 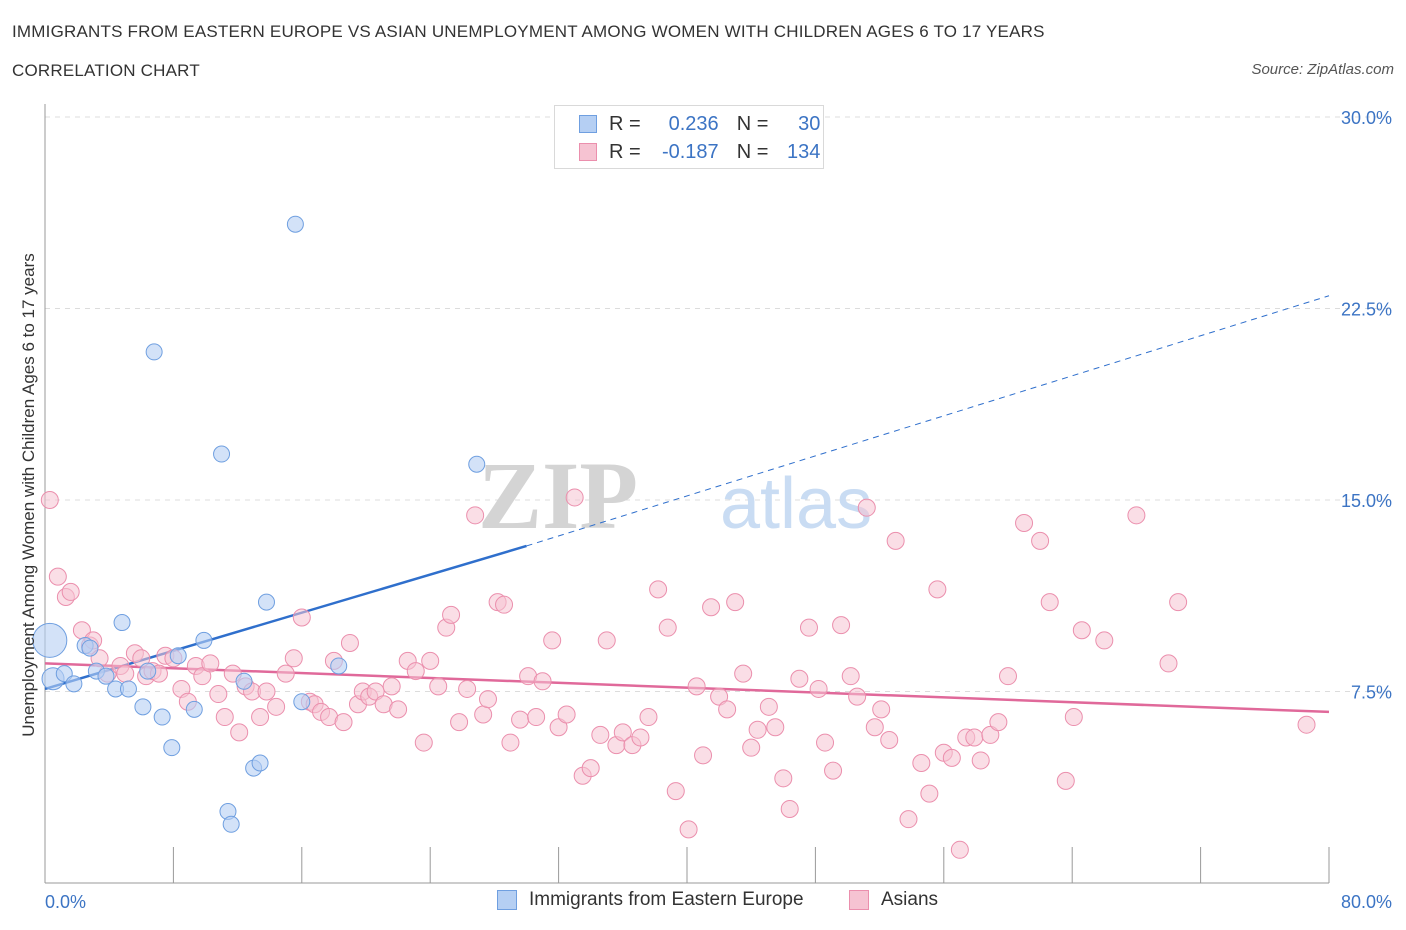 I want to click on y-tick-label: 7.5%, so click(x=1371, y=693).